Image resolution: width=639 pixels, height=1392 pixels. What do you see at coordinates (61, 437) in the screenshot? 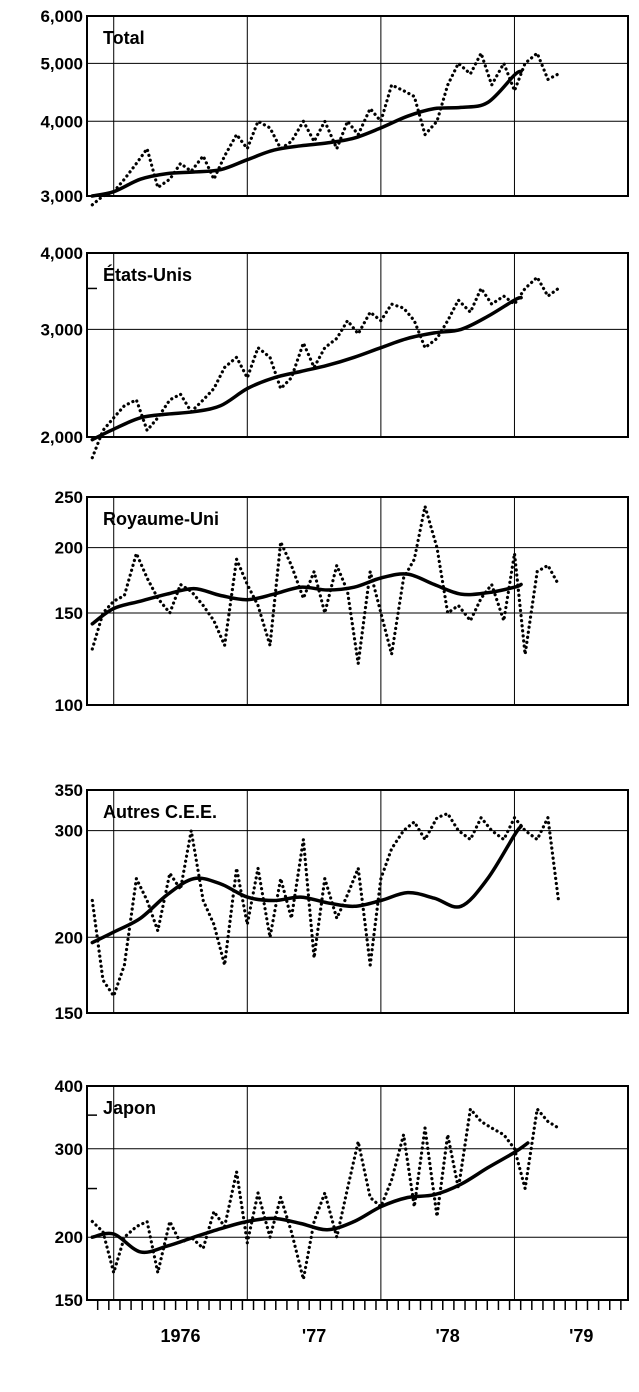
I see `y-tick-label: 2,000` at bounding box center [61, 437].